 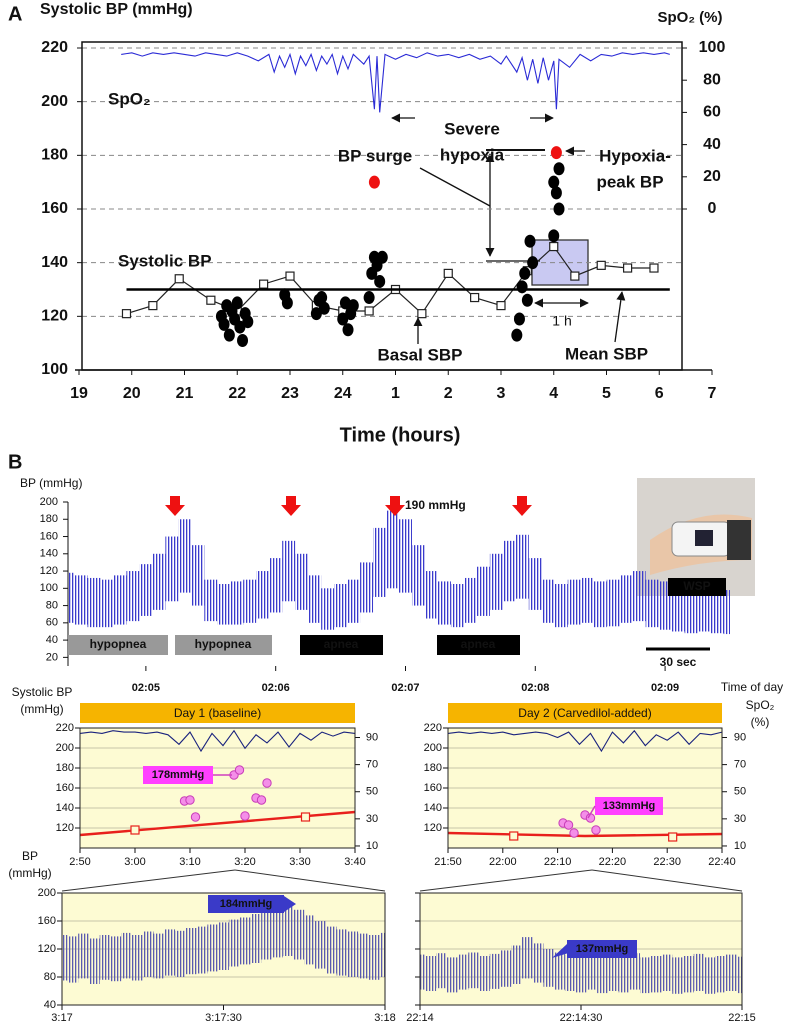 I want to click on y2-tick-label: 80, so click(x=712, y=79).